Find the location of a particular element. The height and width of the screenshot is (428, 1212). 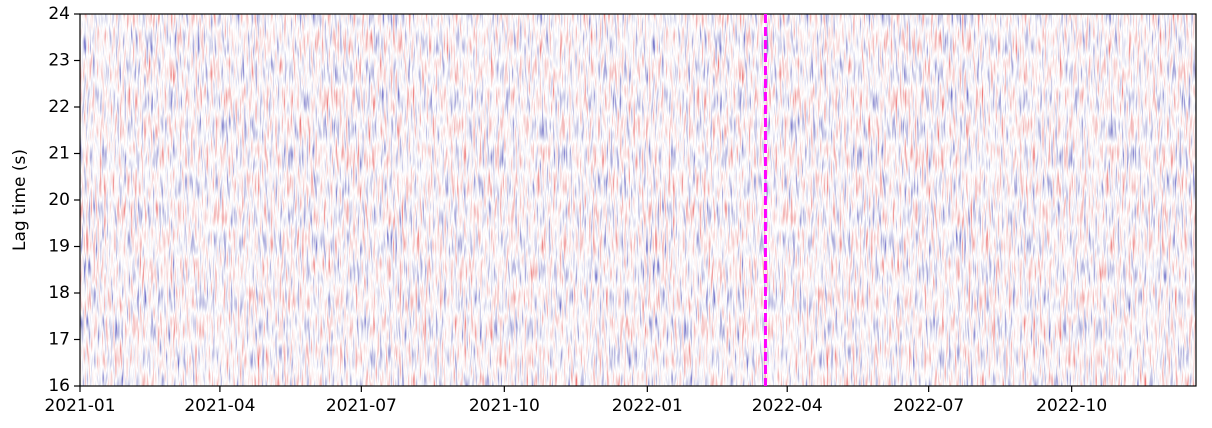

x-tick-label: 2022-10 is located at coordinates (1071, 406).